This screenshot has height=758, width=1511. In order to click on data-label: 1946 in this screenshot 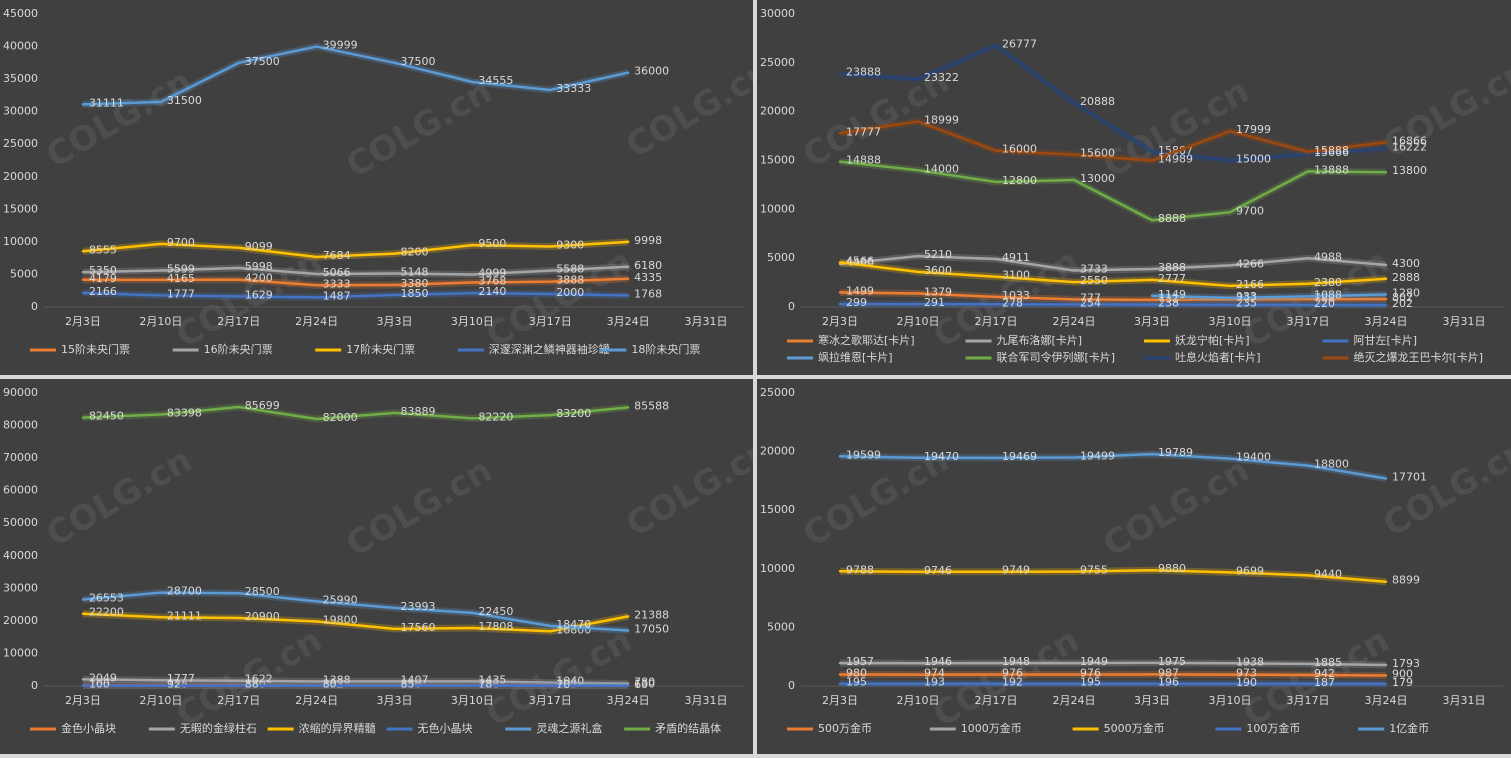, I will do `click(938, 661)`.